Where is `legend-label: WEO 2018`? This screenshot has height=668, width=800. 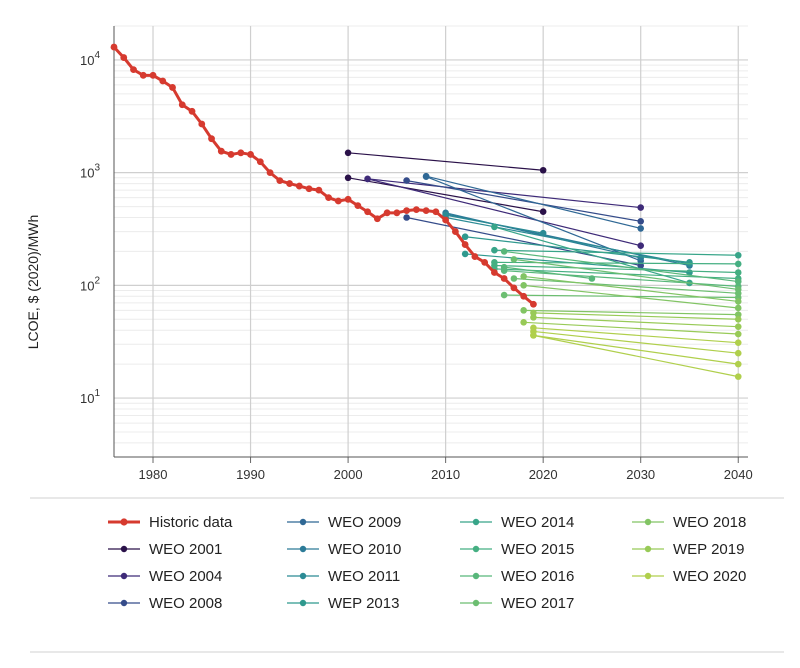
legend-label: WEO 2018 is located at coordinates (709, 522).